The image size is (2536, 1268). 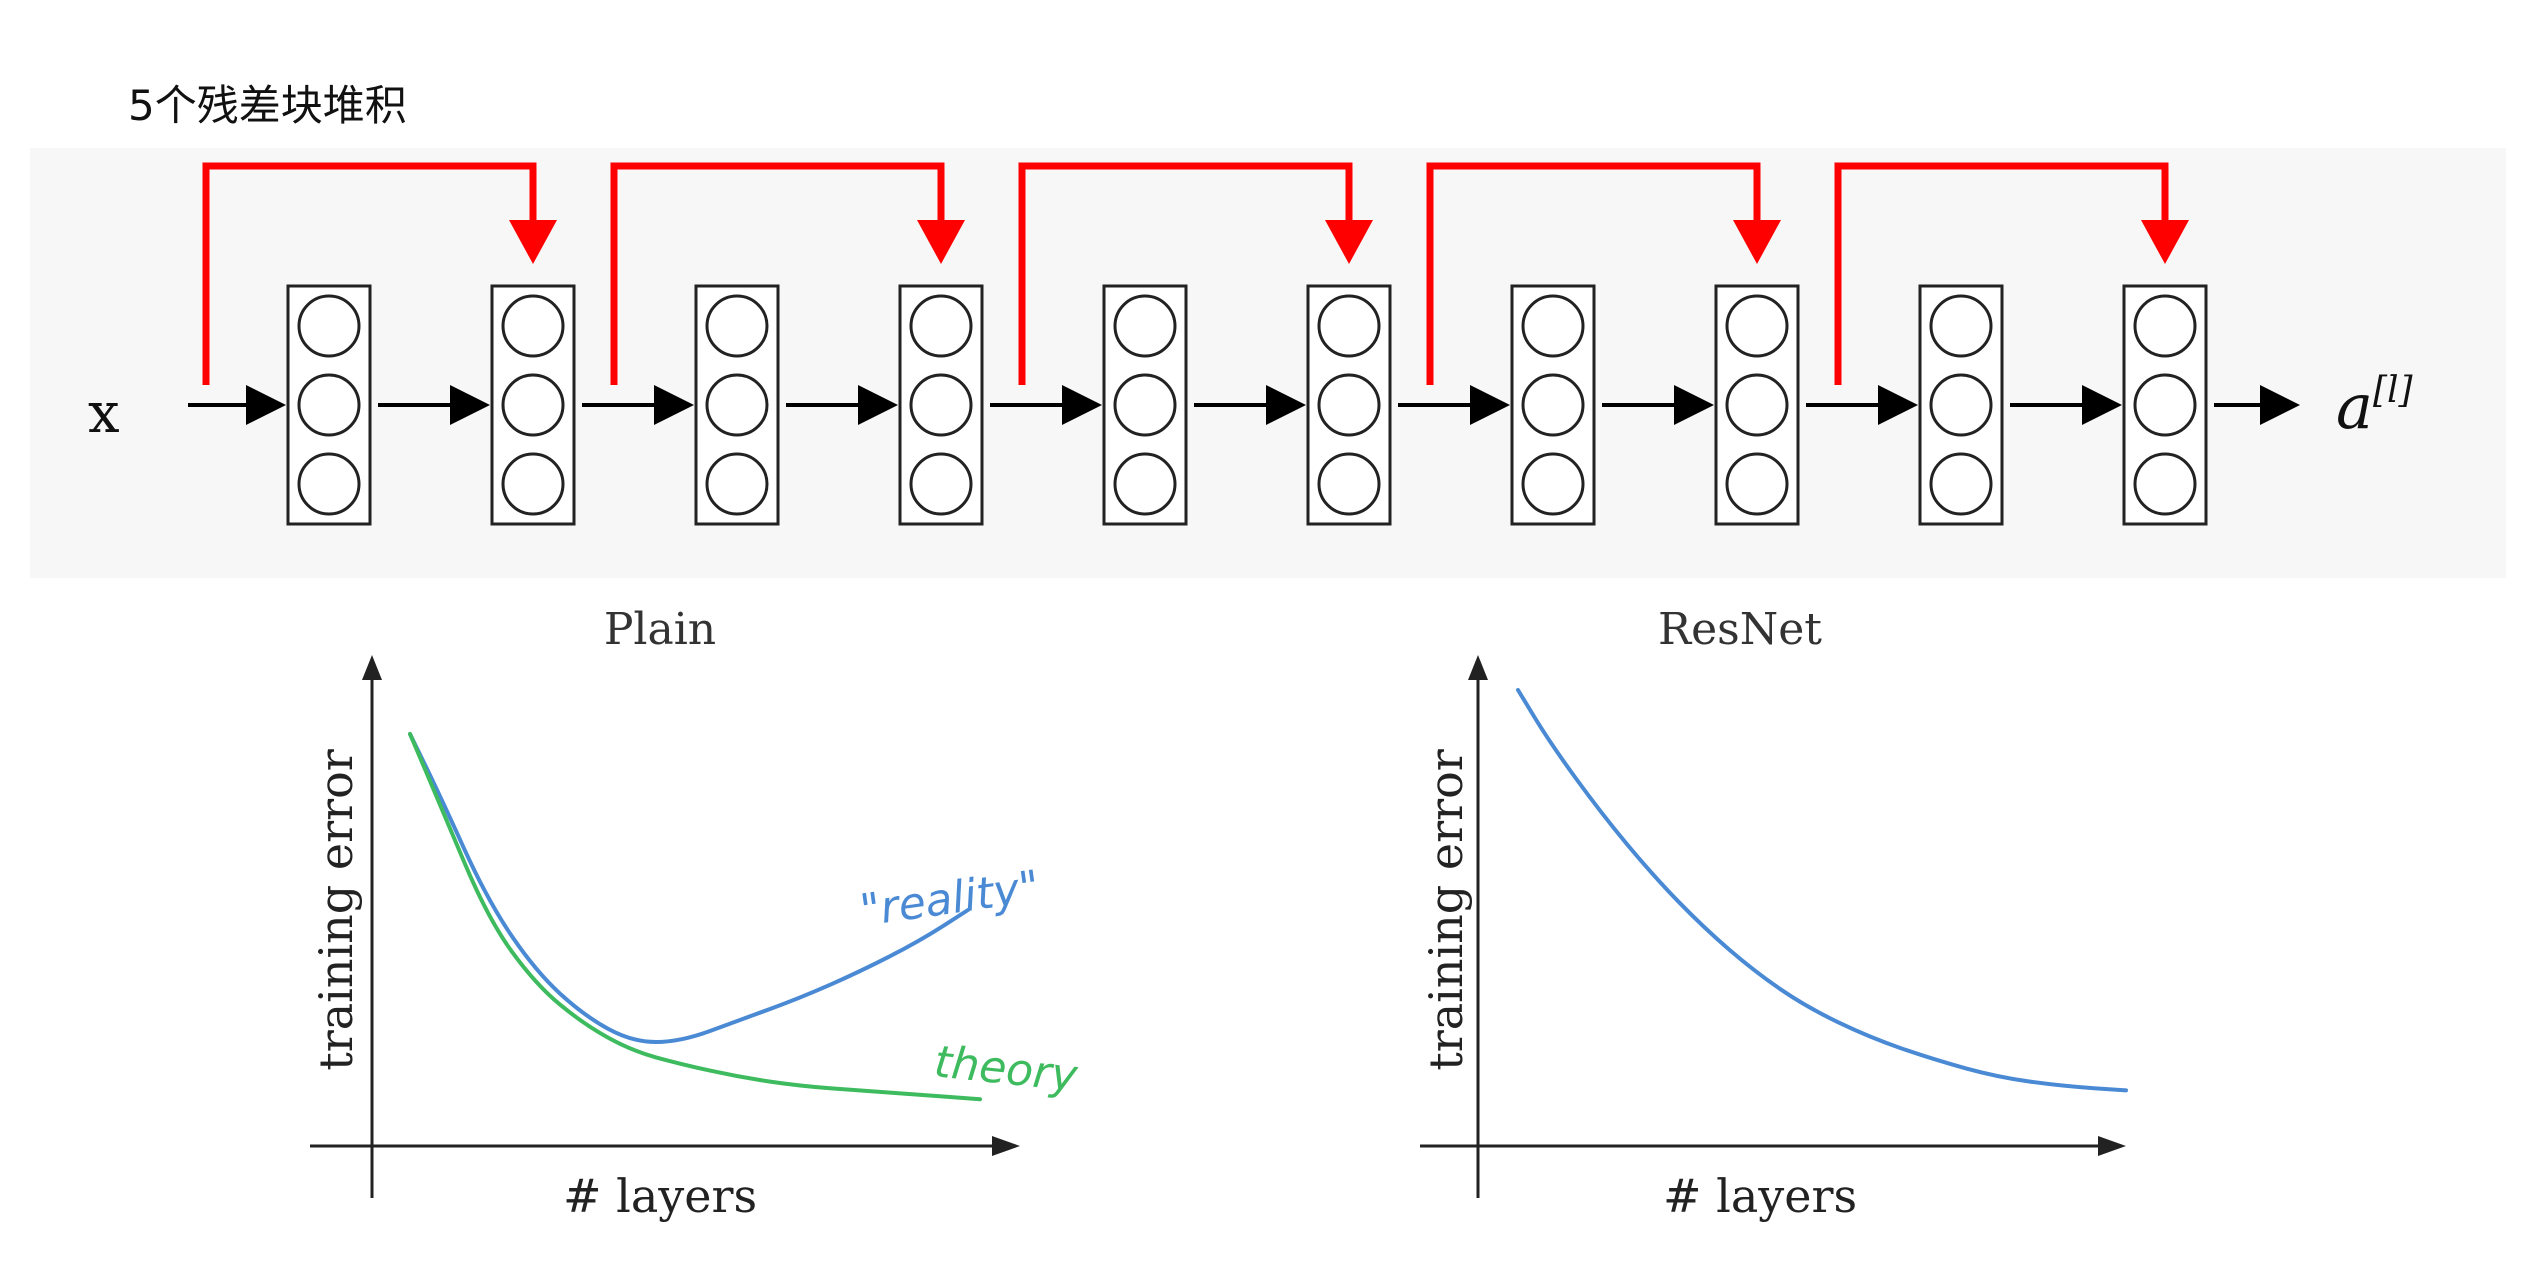 I want to click on chart-resnet: ResNet # layers training error, so click(x=1773, y=913).